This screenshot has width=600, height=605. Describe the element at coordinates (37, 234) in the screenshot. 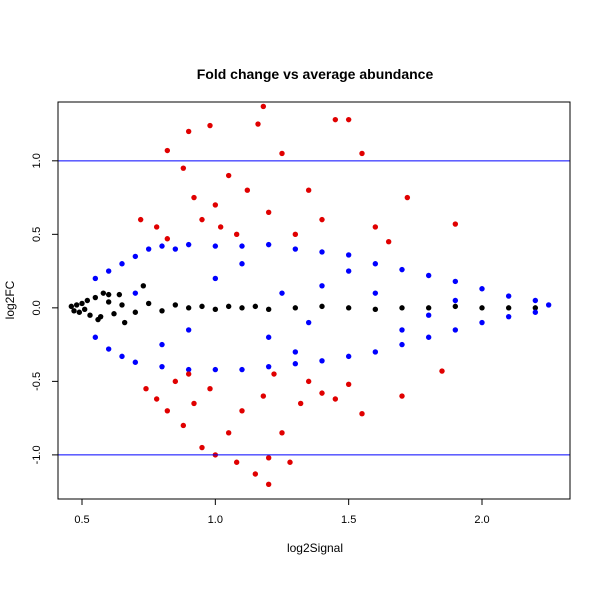

I see `y-tick-label: 0.5` at that location.